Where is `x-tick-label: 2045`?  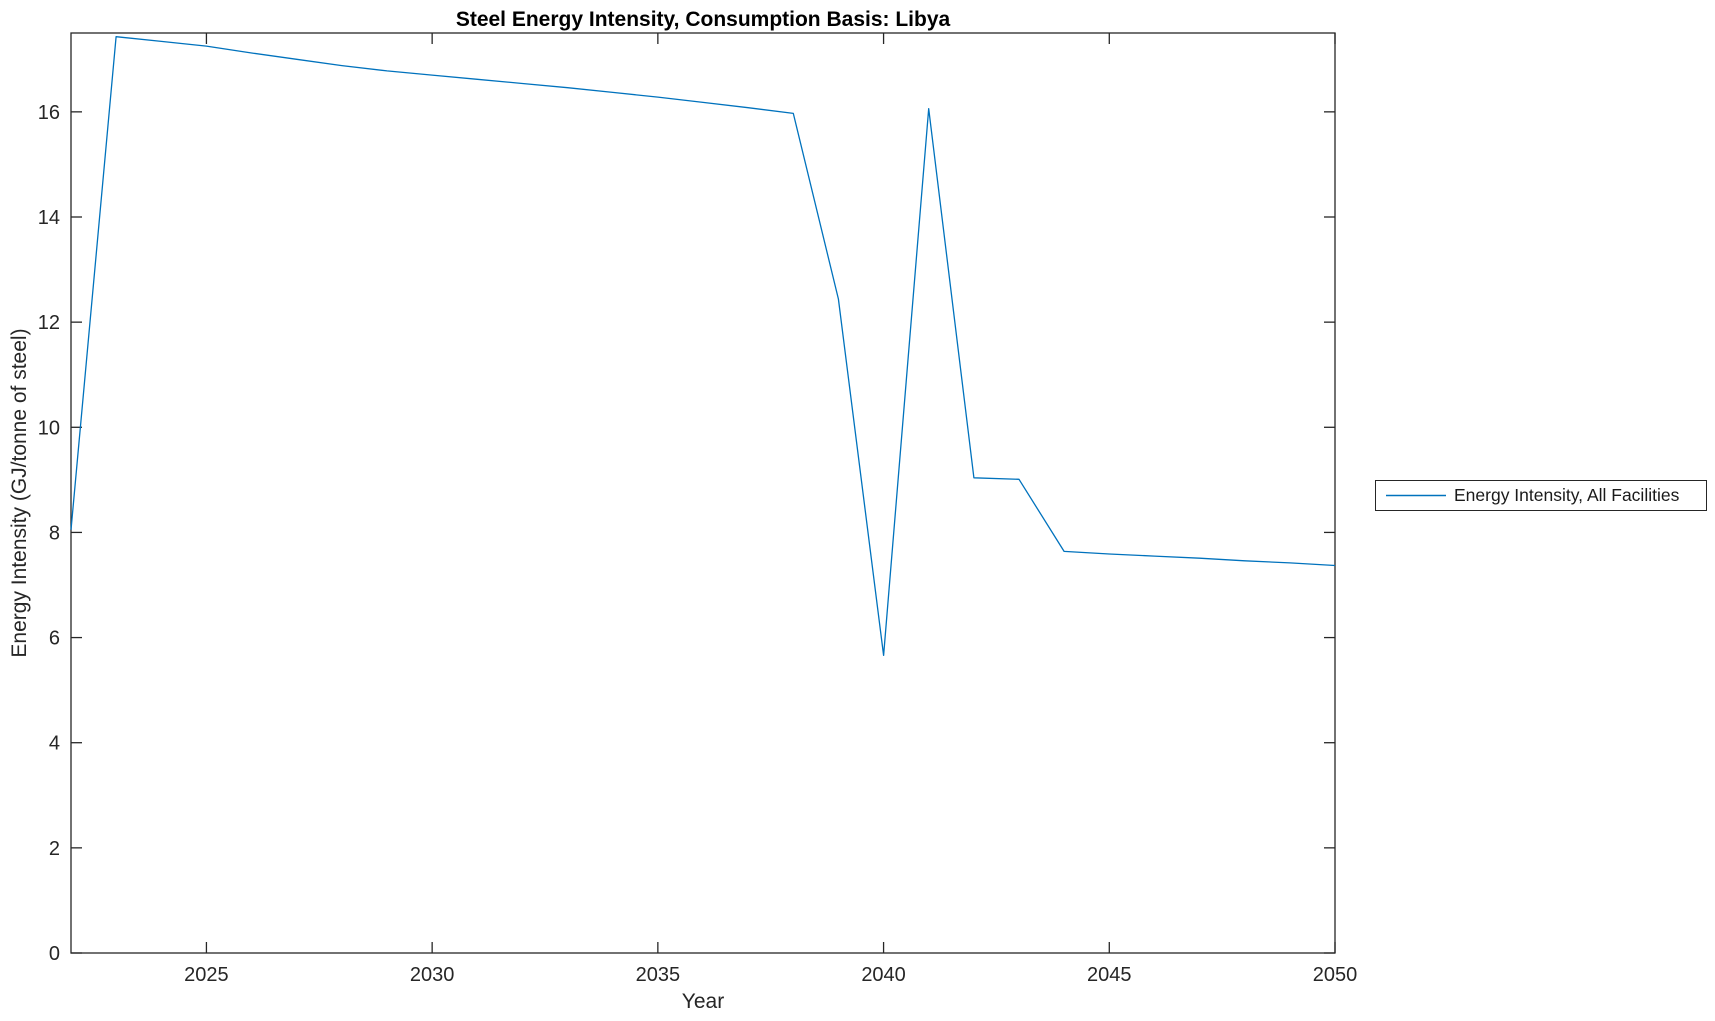 x-tick-label: 2045 is located at coordinates (1109, 975).